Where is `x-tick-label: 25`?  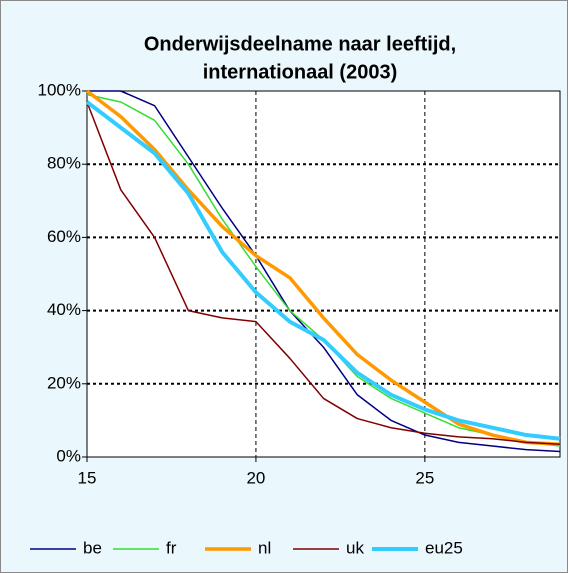 x-tick-label: 25 is located at coordinates (424, 477).